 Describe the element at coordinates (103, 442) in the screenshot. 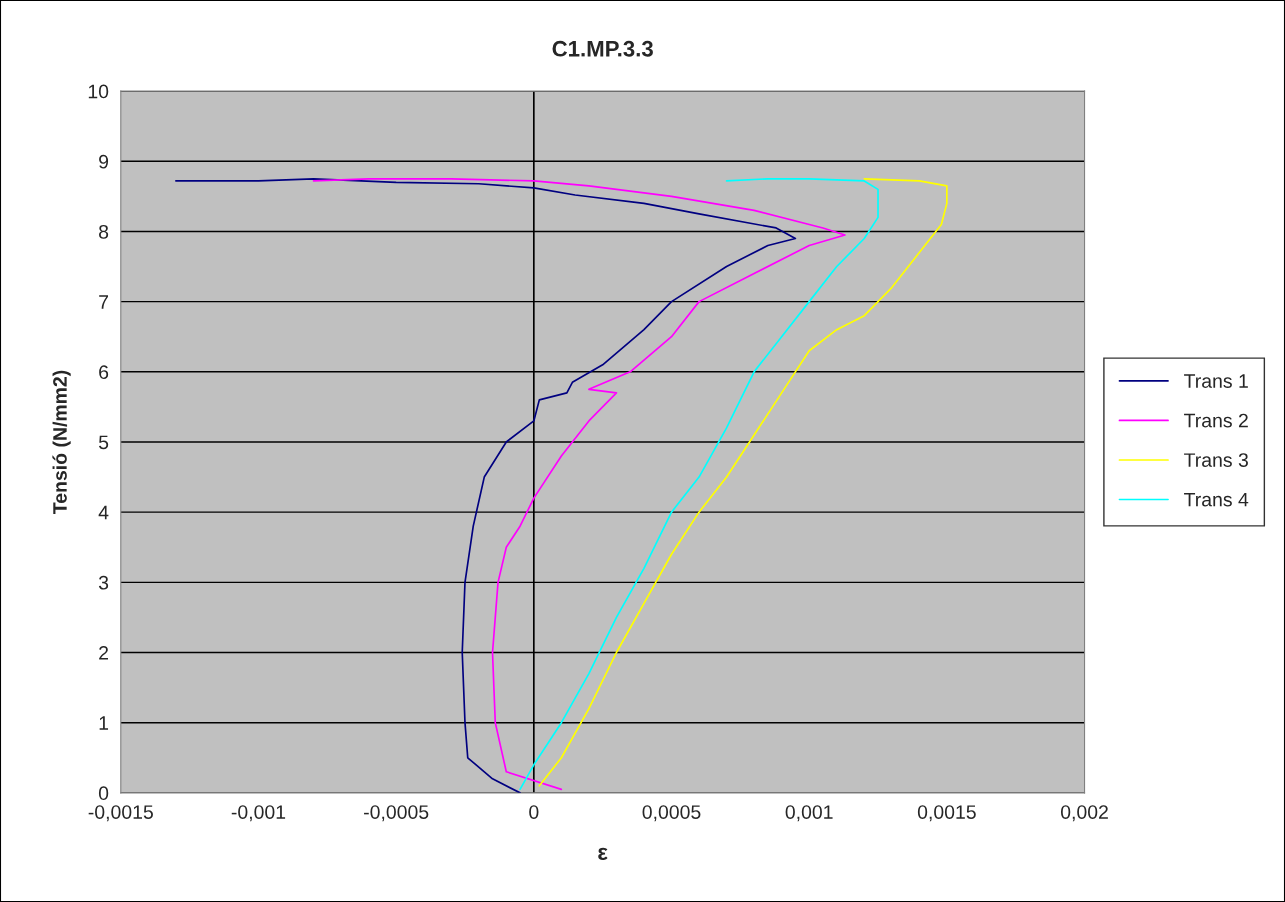

I see `y-tick-label: 5` at that location.